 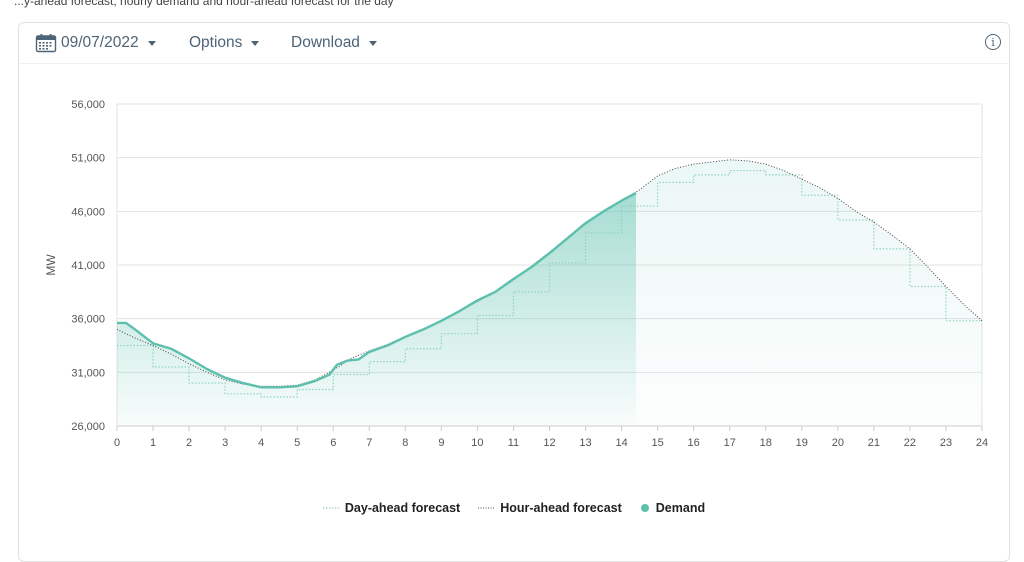 I want to click on date-picker: 09/07/2022, so click(x=95, y=43).